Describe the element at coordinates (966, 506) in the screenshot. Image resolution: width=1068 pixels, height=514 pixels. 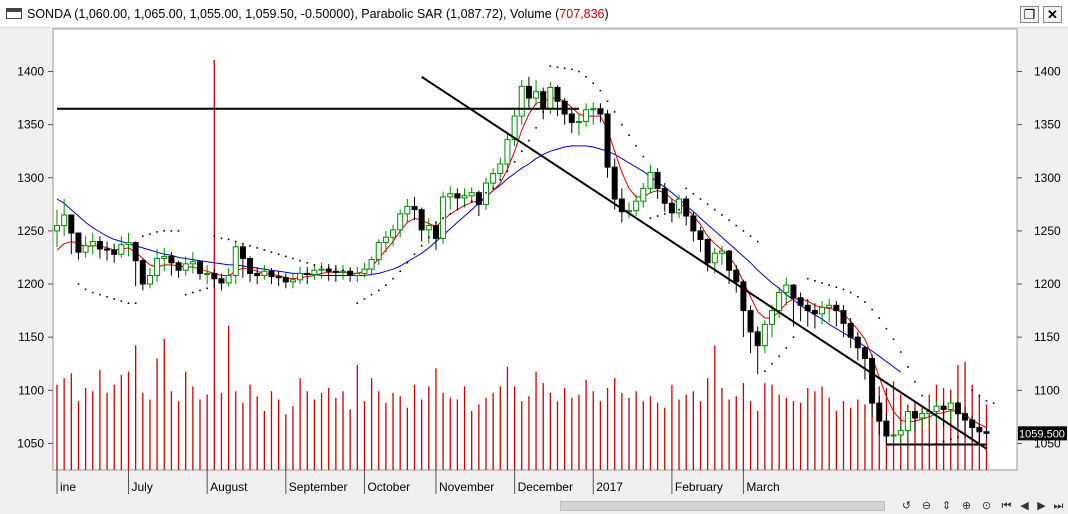
I see `zoom-in-icon: ⊕` at that location.